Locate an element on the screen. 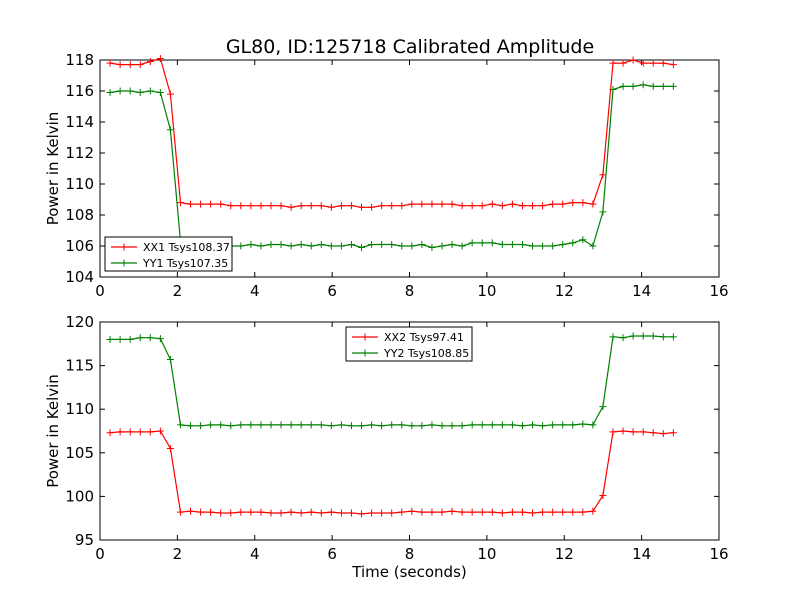 This screenshot has height=600, width=800. y-tick-label: 115 is located at coordinates (79, 366).